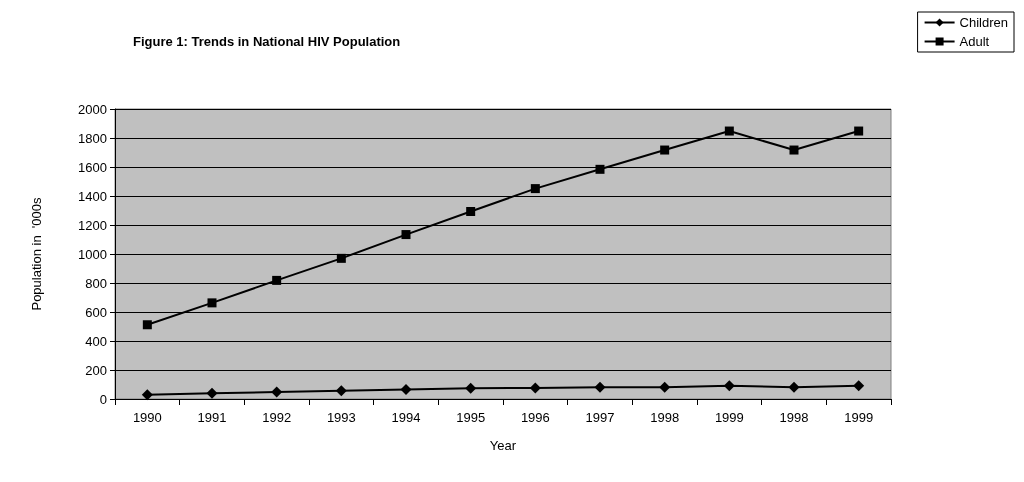 This screenshot has width=1024, height=482. Describe the element at coordinates (212, 417) in the screenshot. I see `x-tick-label: 1991` at that location.